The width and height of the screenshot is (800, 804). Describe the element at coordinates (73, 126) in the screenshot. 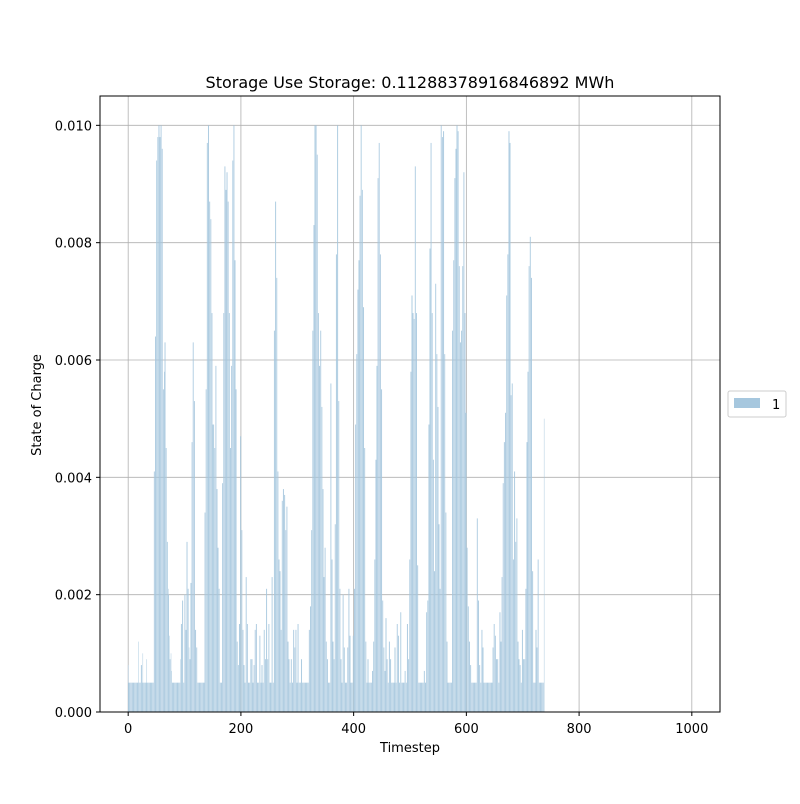

I see `y-tick-label: 0.010` at that location.